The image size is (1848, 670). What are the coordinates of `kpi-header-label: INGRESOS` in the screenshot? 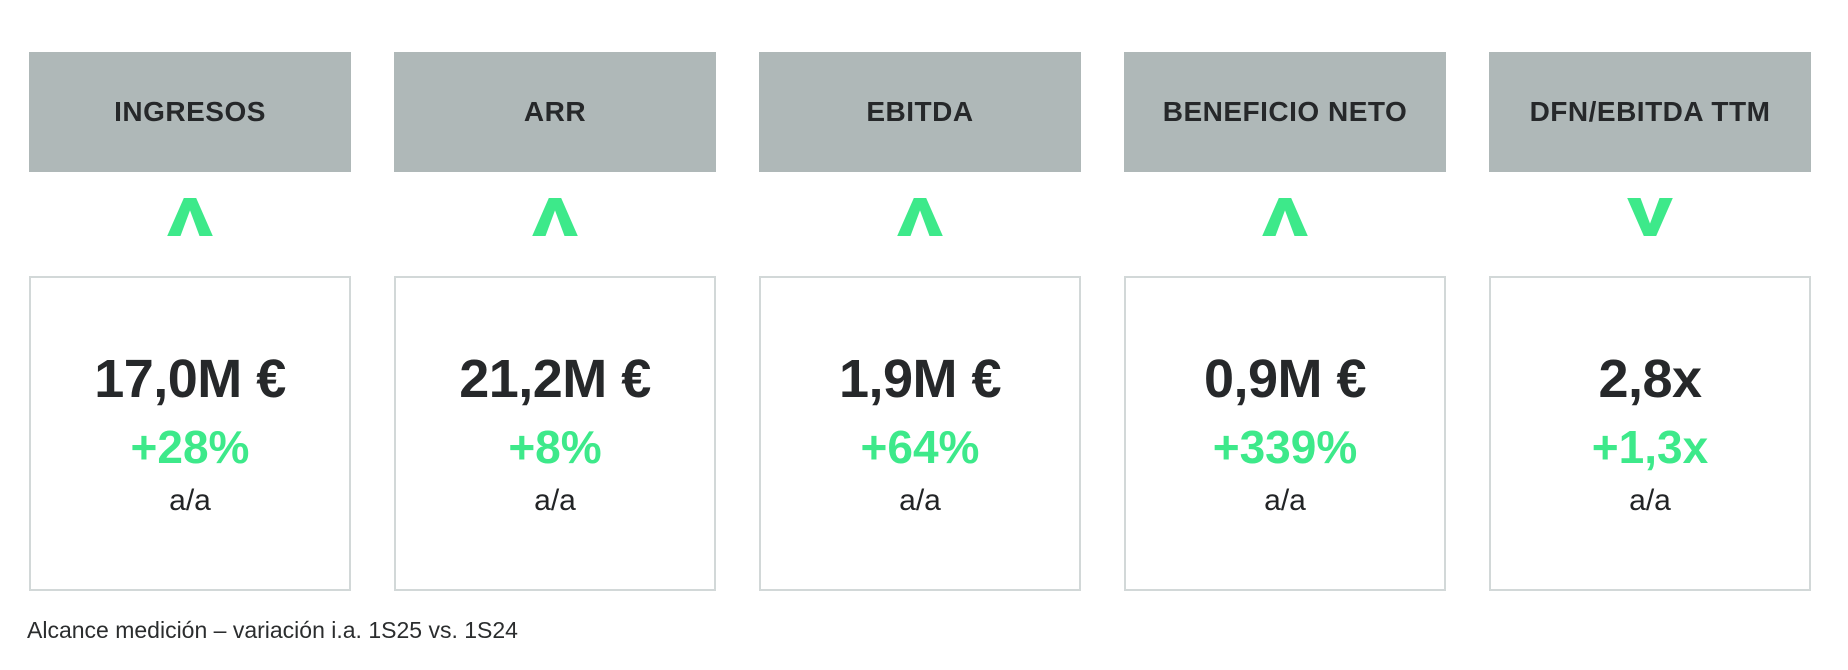 It's located at (190, 111).